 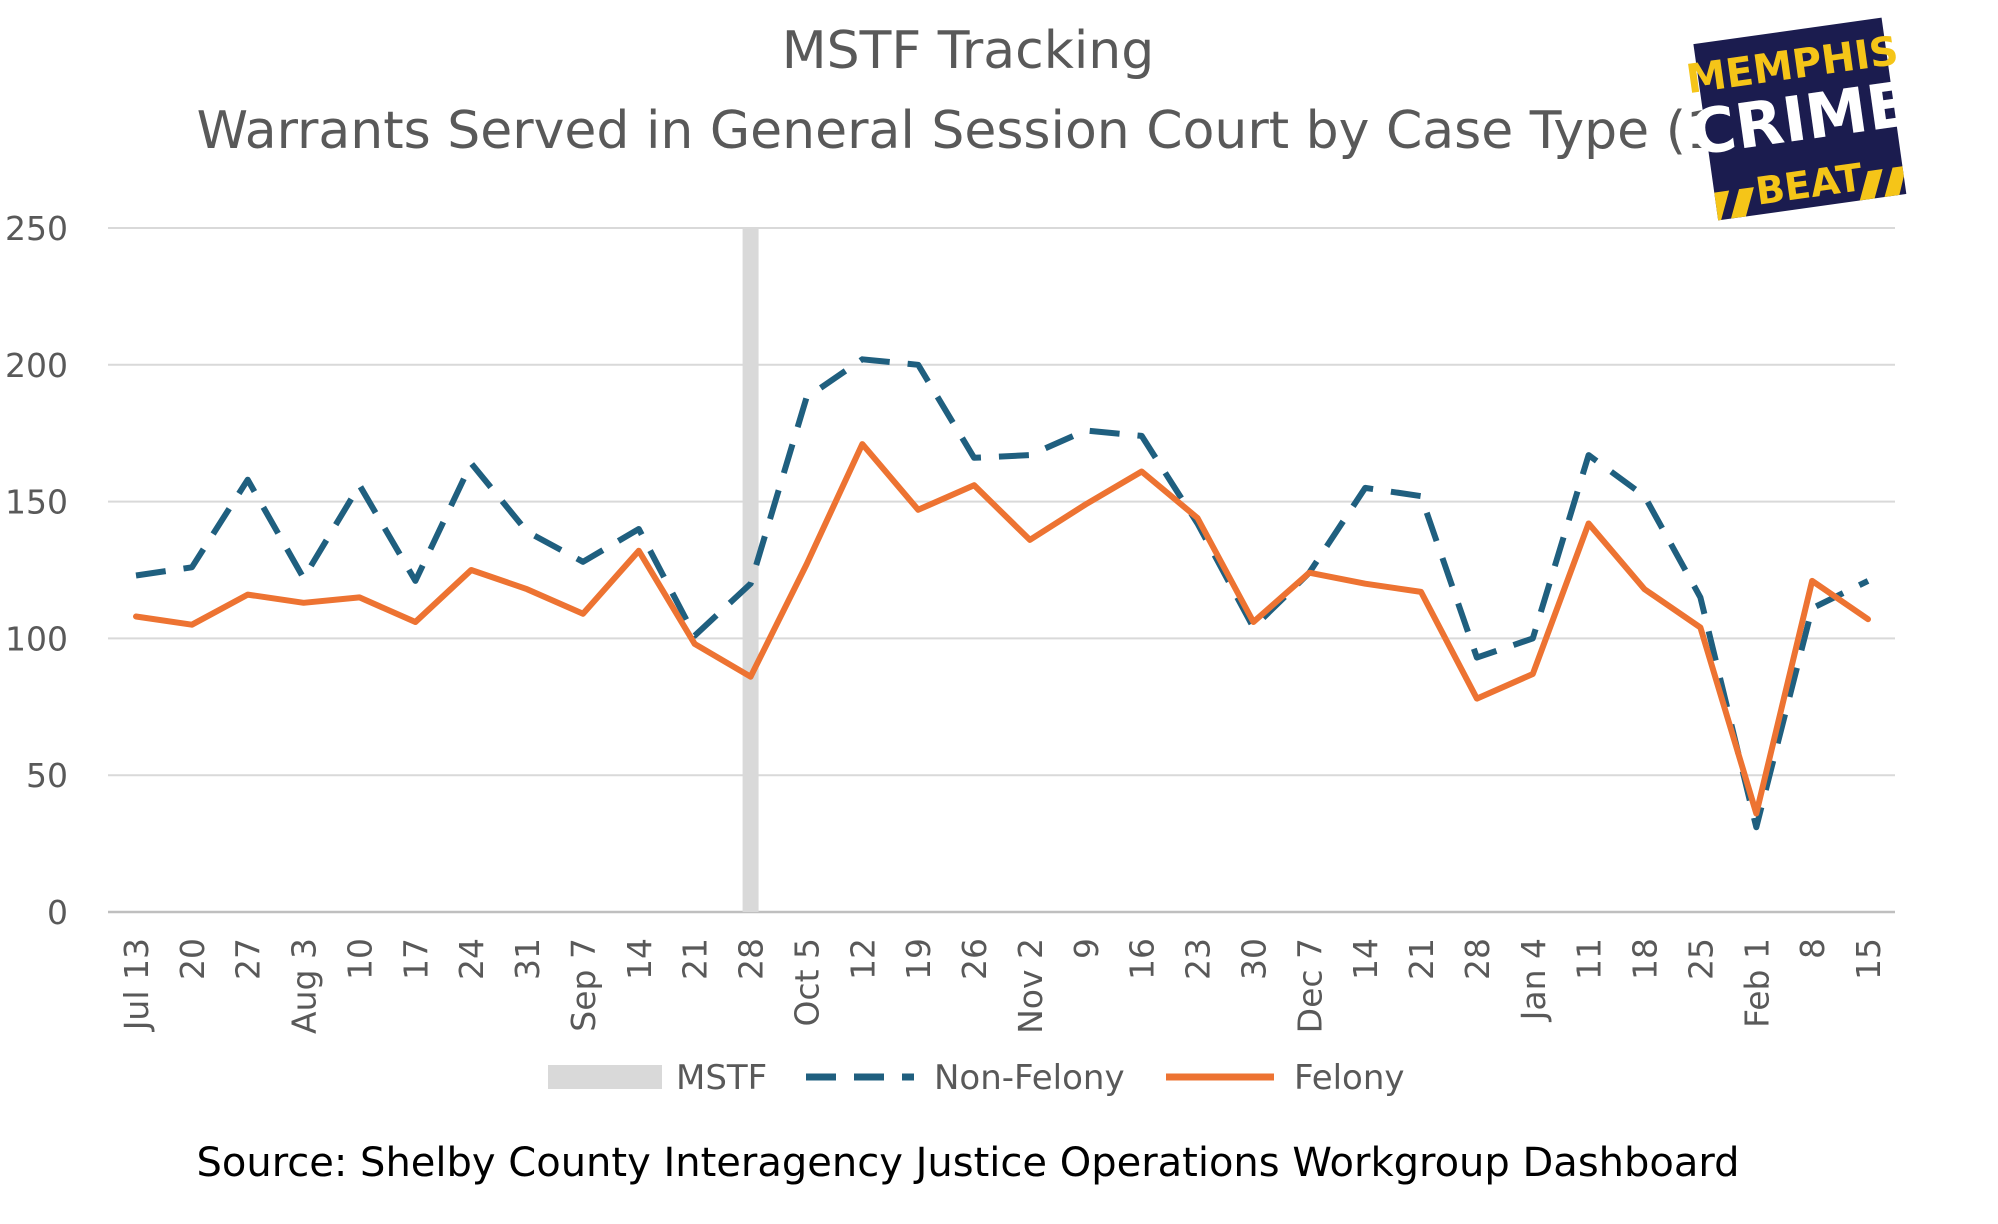 I want to click on x-tick-label: 30, so click(x=1253, y=959).